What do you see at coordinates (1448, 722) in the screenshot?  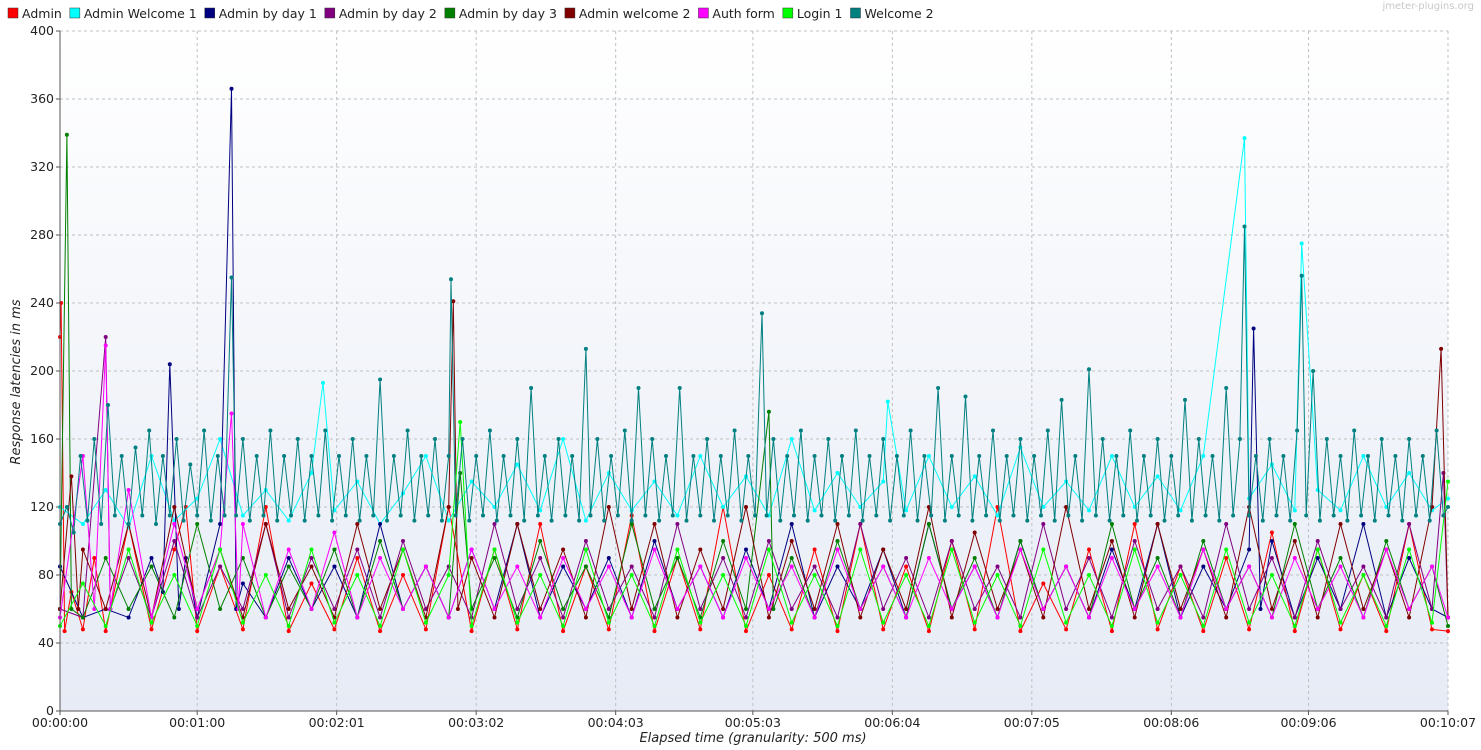 I see `x-tick-label: 00:10:07` at bounding box center [1448, 722].